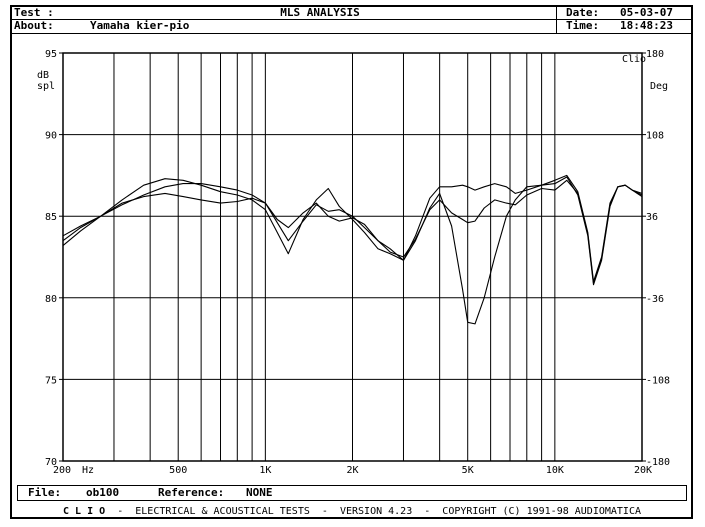  I want to click on x-unit-label-hz: Hz, so click(88, 470).